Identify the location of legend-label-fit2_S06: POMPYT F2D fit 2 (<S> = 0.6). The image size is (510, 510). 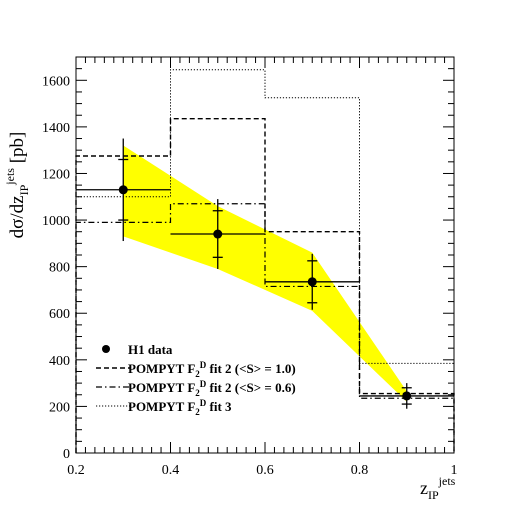
(212, 388).